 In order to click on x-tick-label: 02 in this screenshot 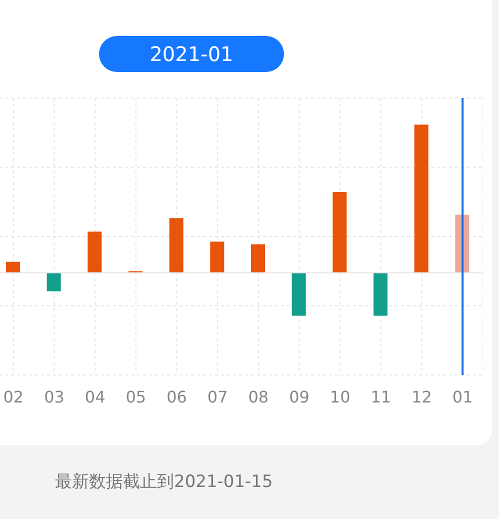, I will do `click(13, 396)`.